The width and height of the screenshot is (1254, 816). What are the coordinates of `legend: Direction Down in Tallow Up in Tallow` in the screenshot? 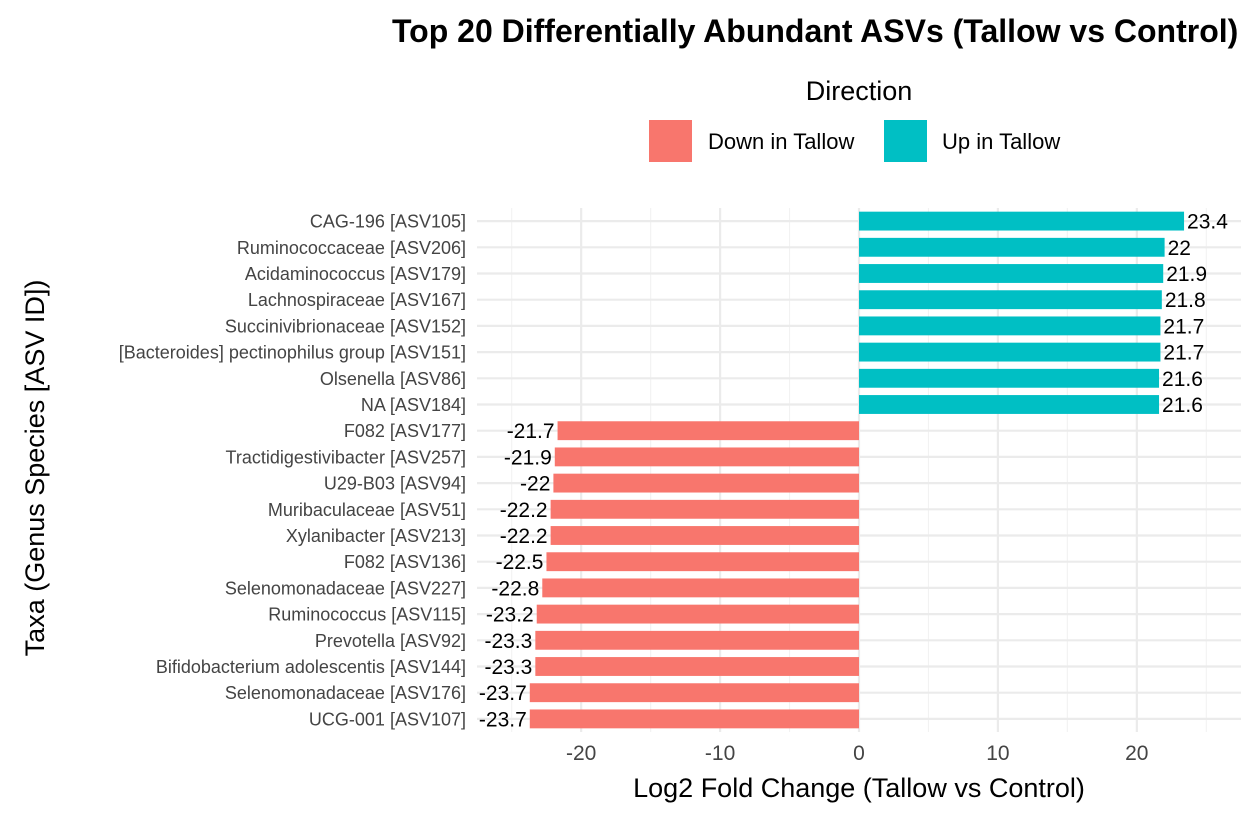 It's located at (854, 119).